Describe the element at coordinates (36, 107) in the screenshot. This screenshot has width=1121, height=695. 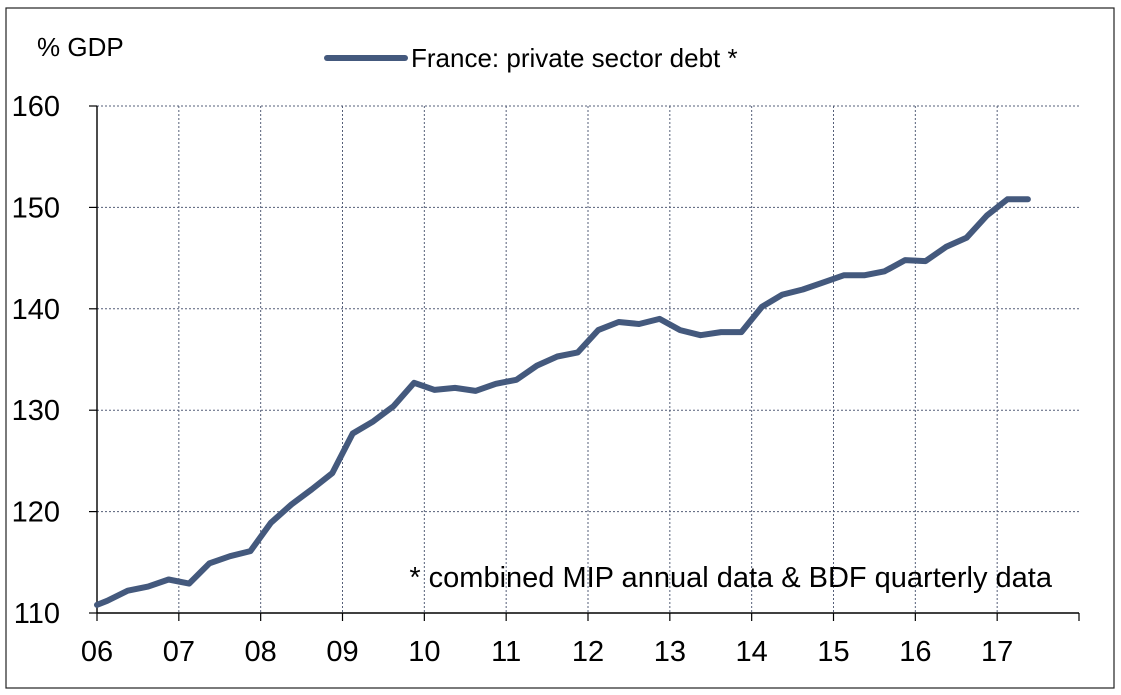
I see `y-tick-label: 160` at that location.